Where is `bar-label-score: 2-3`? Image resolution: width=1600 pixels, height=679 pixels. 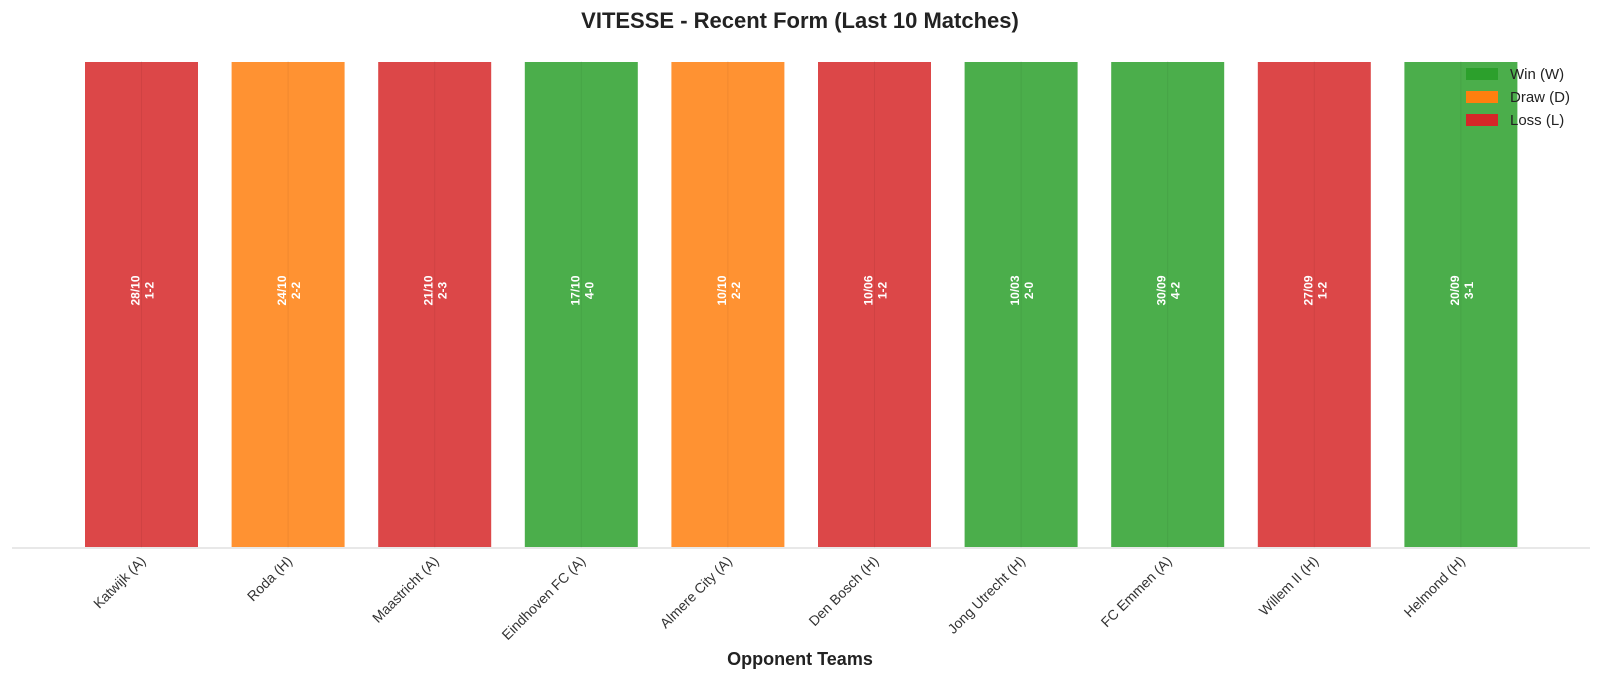 bar-label-score: 2-3 is located at coordinates (443, 291).